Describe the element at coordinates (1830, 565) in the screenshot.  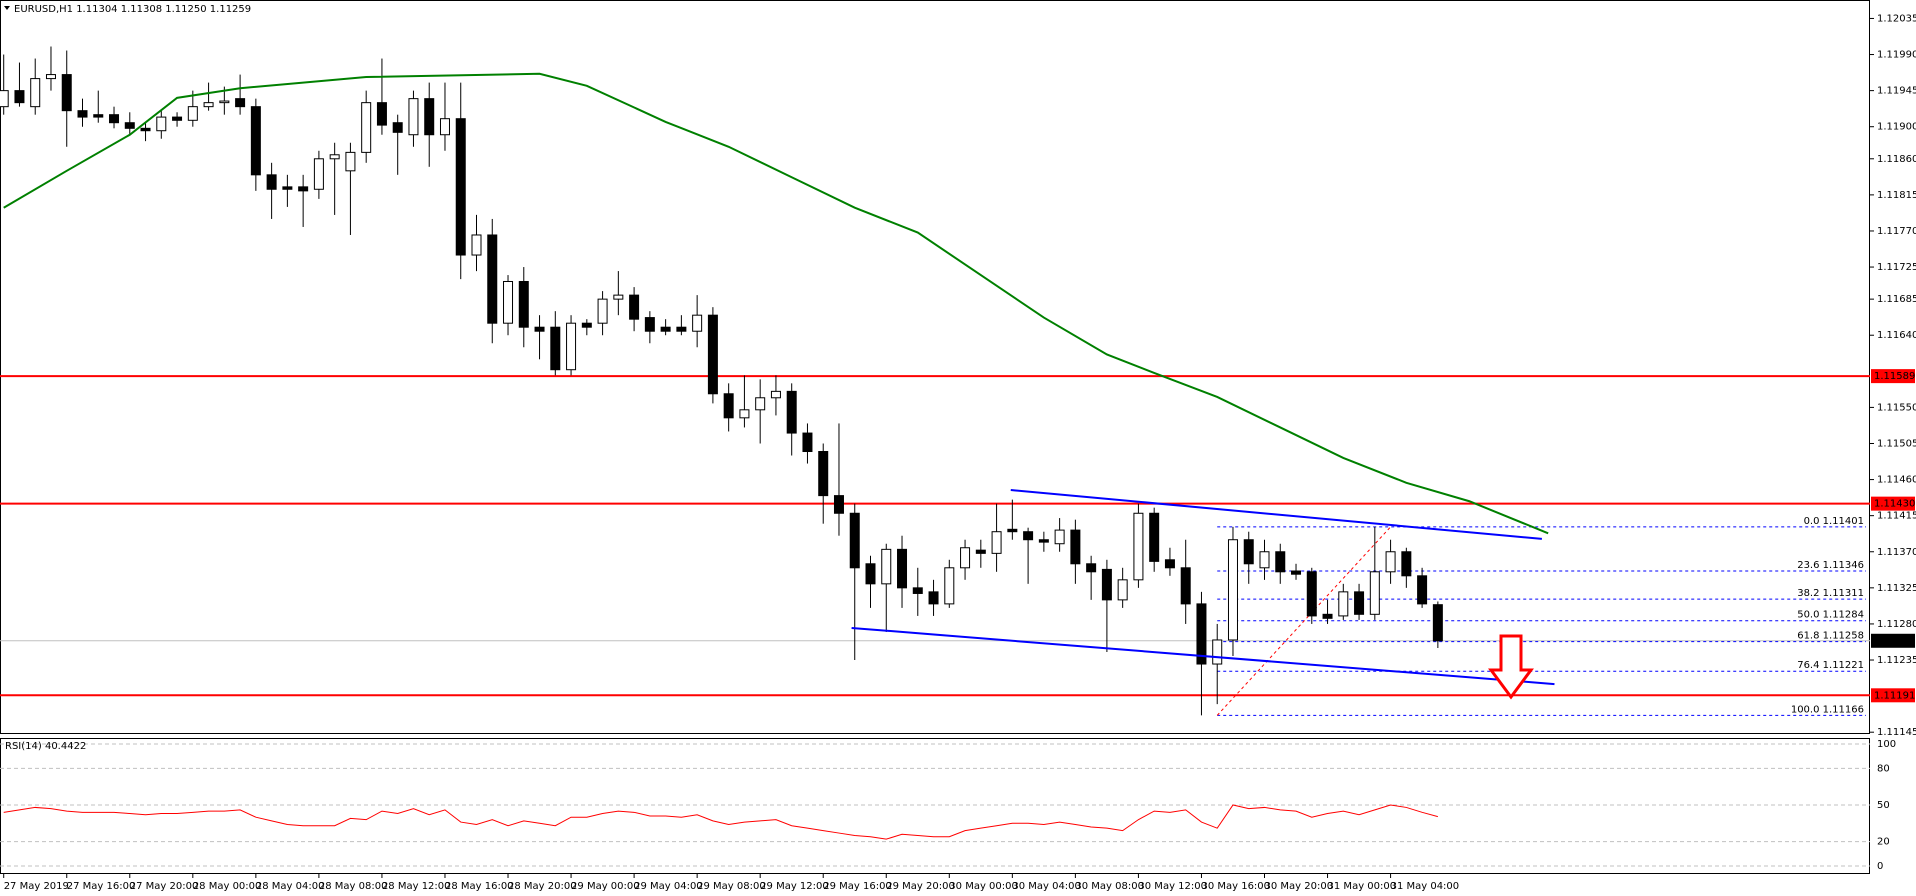
I see `fib-level-label: 23.6 1.11346` at that location.